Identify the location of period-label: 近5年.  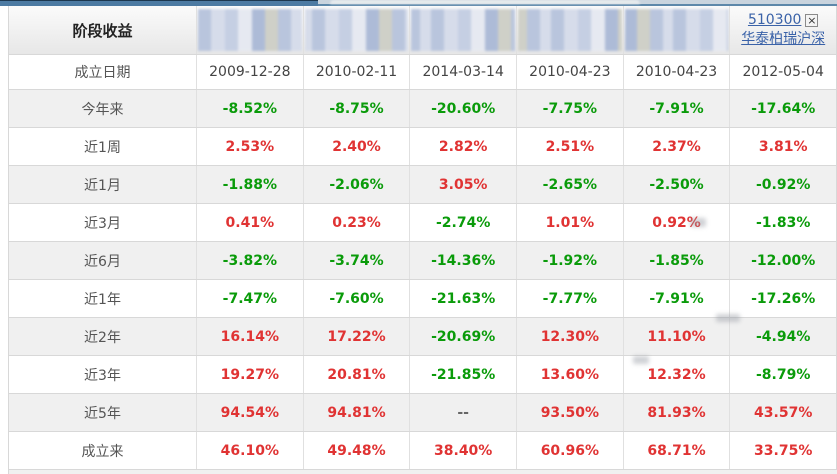
(103, 412).